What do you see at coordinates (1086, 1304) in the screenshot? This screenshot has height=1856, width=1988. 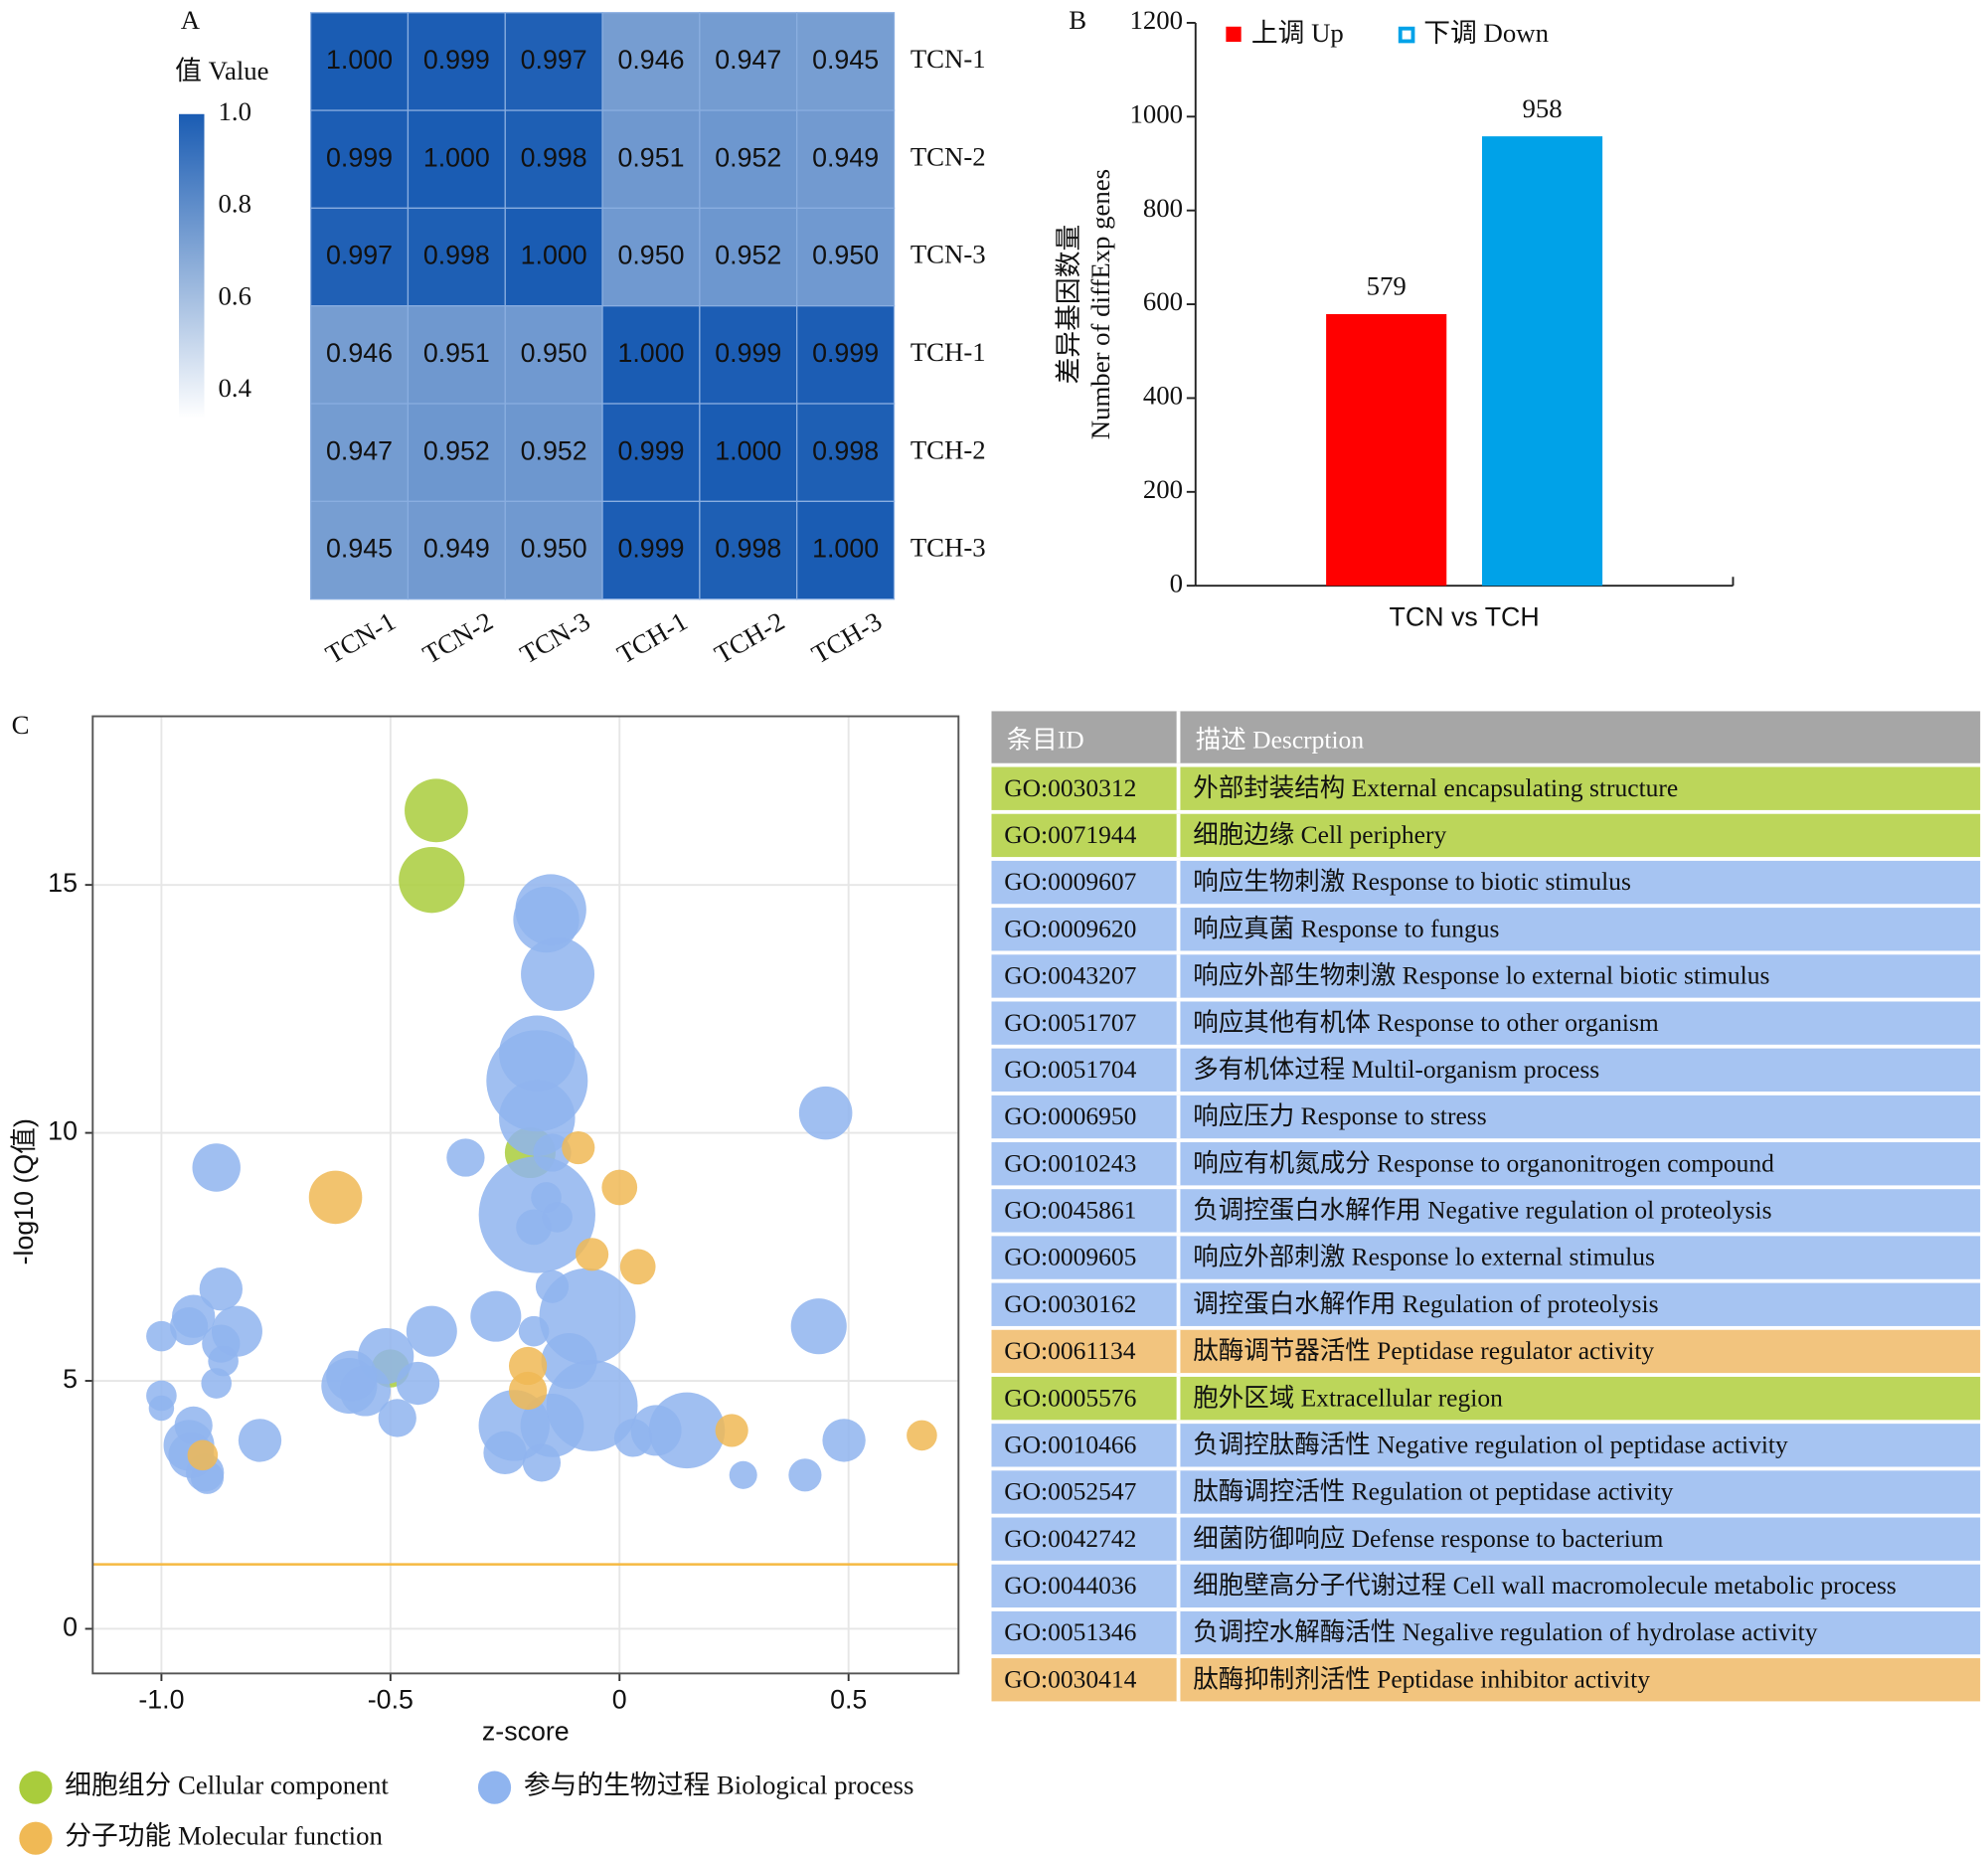 I see `go-id: GO:0030162` at bounding box center [1086, 1304].